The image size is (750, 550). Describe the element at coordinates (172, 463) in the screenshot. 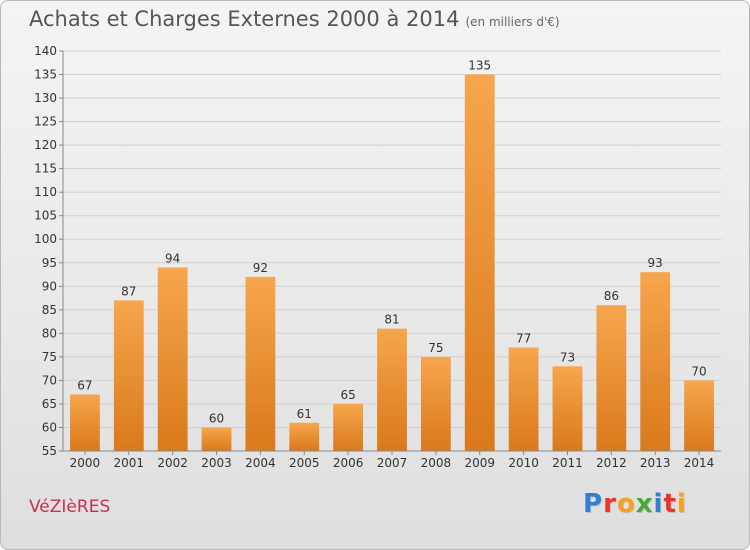

I see `x-tick-label: 2002` at that location.